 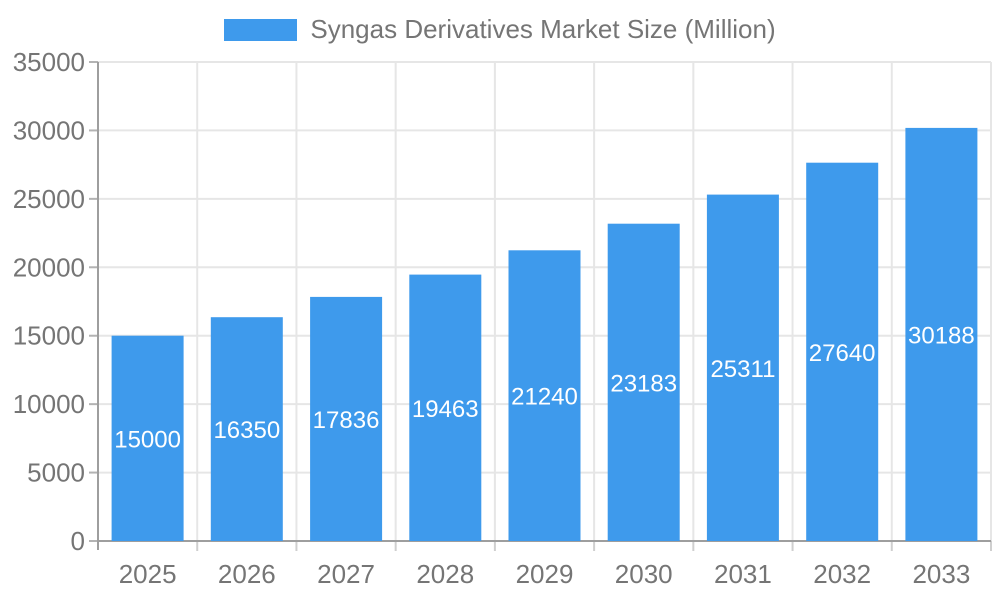 I want to click on legend: Syngas Derivatives Market Size (Million), so click(x=500, y=29).